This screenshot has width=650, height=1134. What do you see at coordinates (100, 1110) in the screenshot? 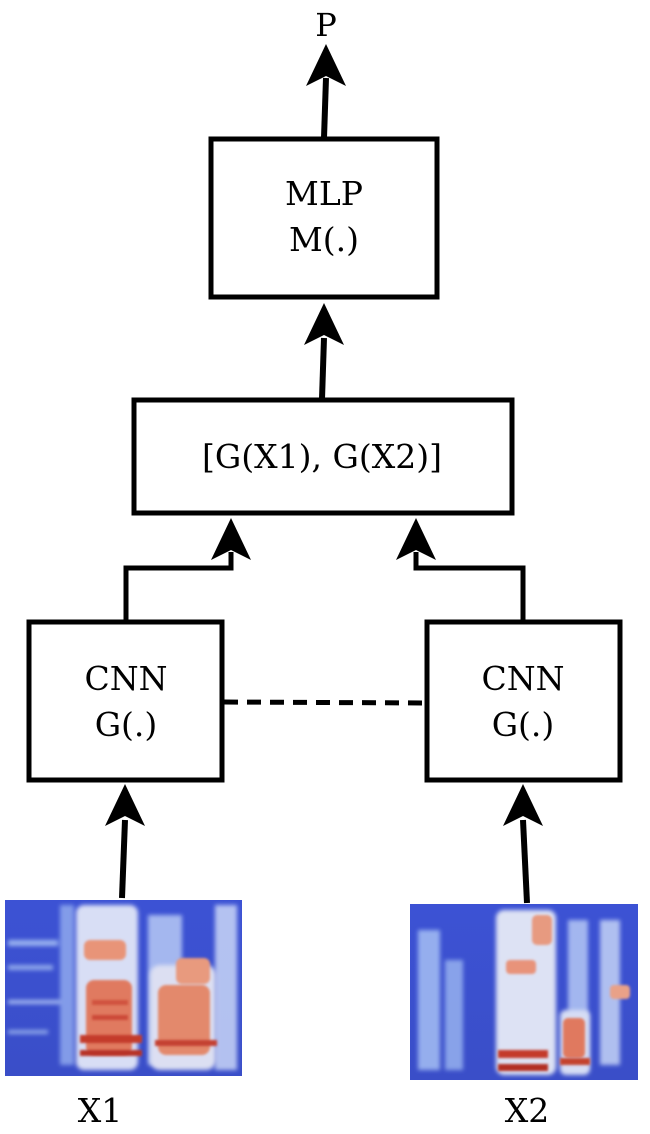
I see `input-x1-label: X1` at bounding box center [100, 1110].